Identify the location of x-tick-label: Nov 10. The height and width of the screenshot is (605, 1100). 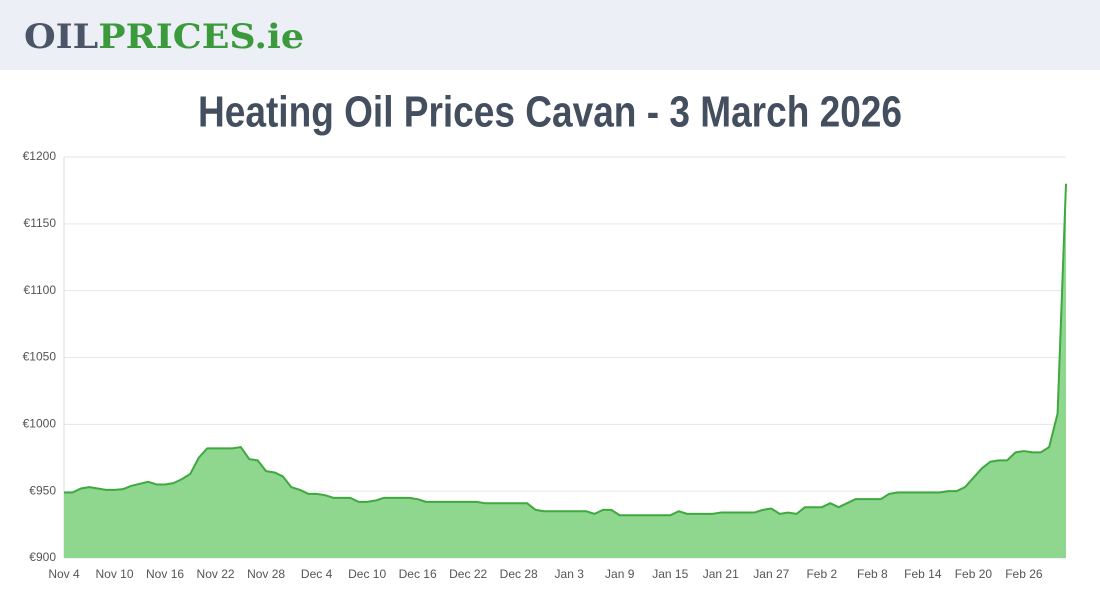
(115, 574).